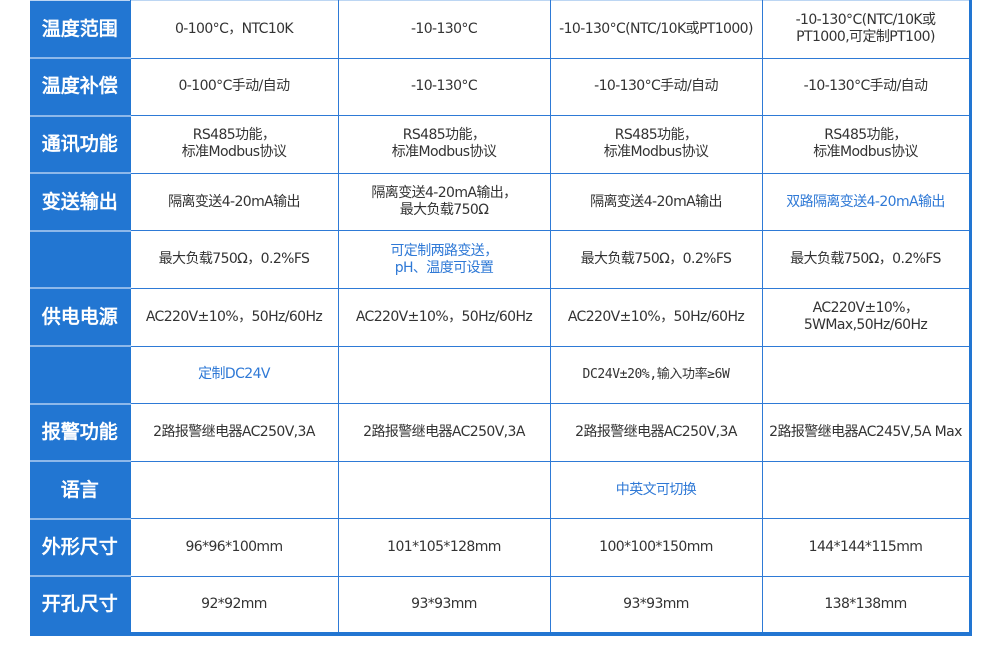 The height and width of the screenshot is (672, 1000). I want to click on row-label: 报警功能, so click(80, 433).